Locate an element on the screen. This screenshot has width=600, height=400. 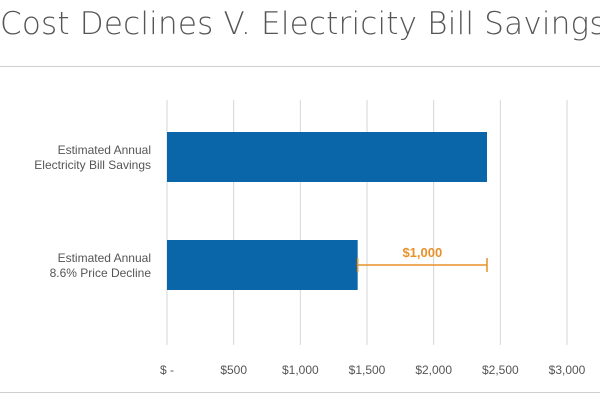
x-tick-label: $2,500 is located at coordinates (500, 370).